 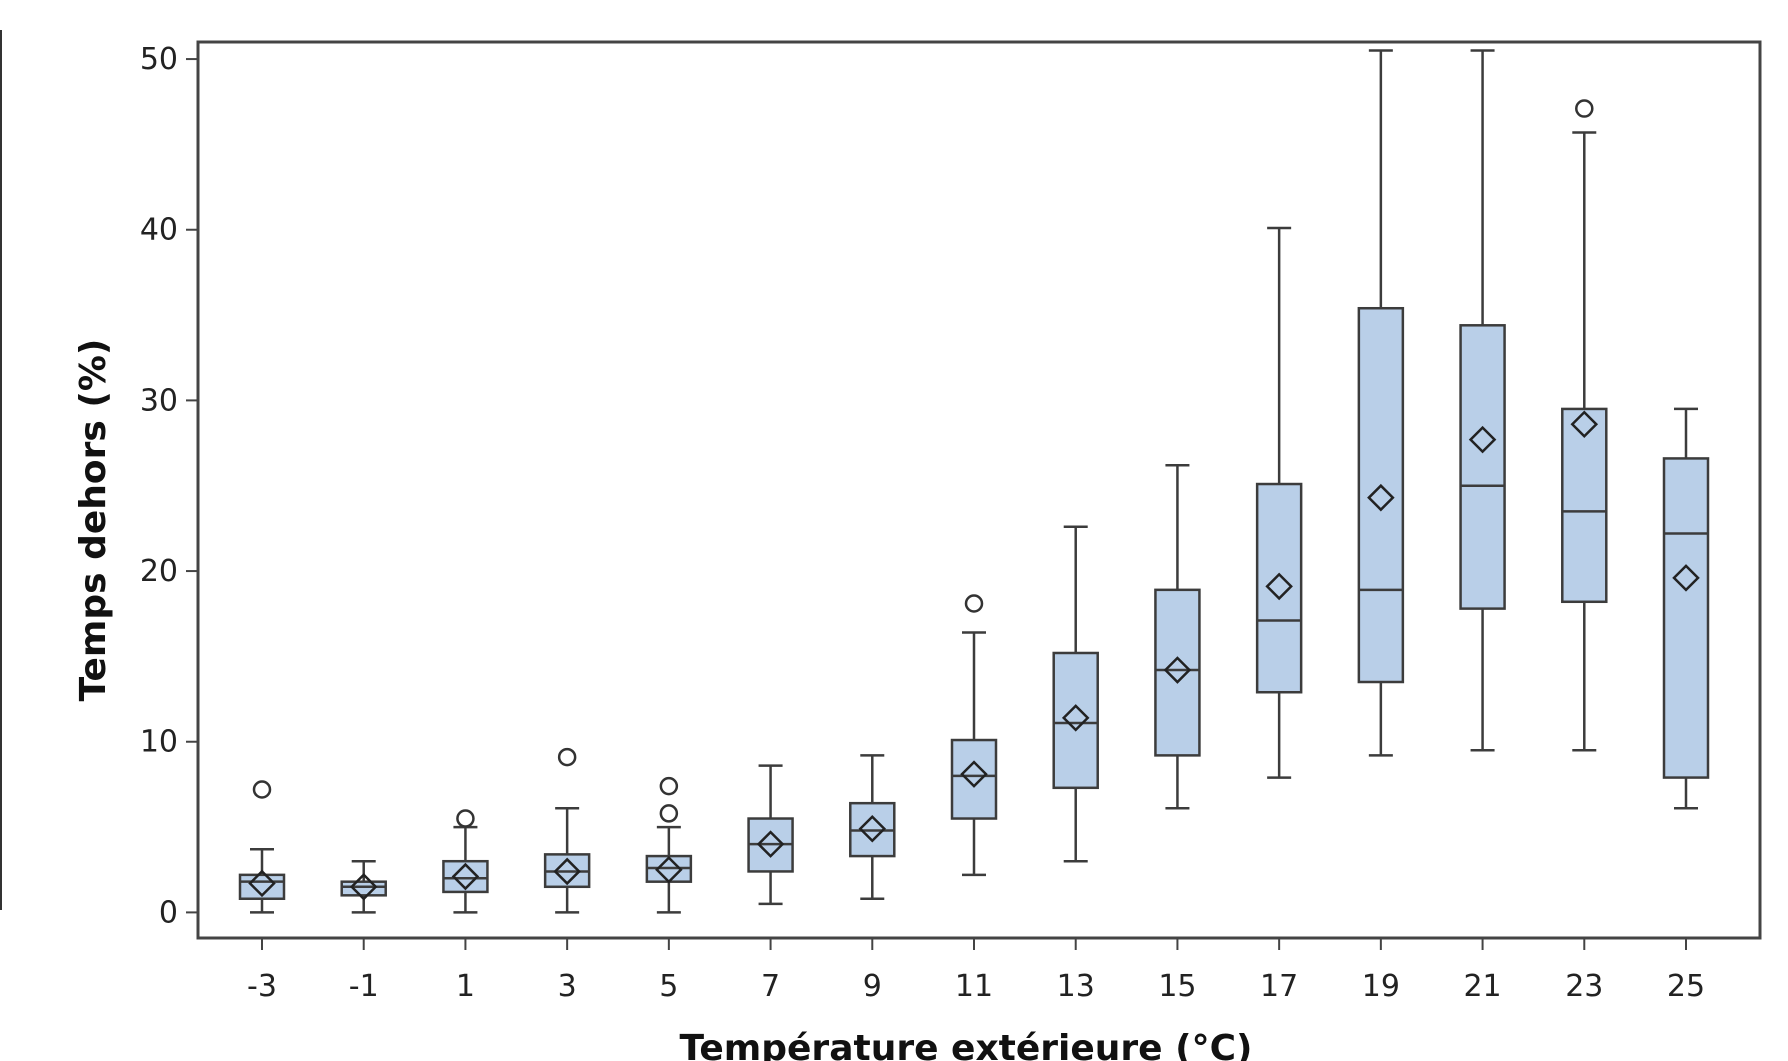 What do you see at coordinates (159, 59) in the screenshot?
I see `y-tick-label: 50` at bounding box center [159, 59].